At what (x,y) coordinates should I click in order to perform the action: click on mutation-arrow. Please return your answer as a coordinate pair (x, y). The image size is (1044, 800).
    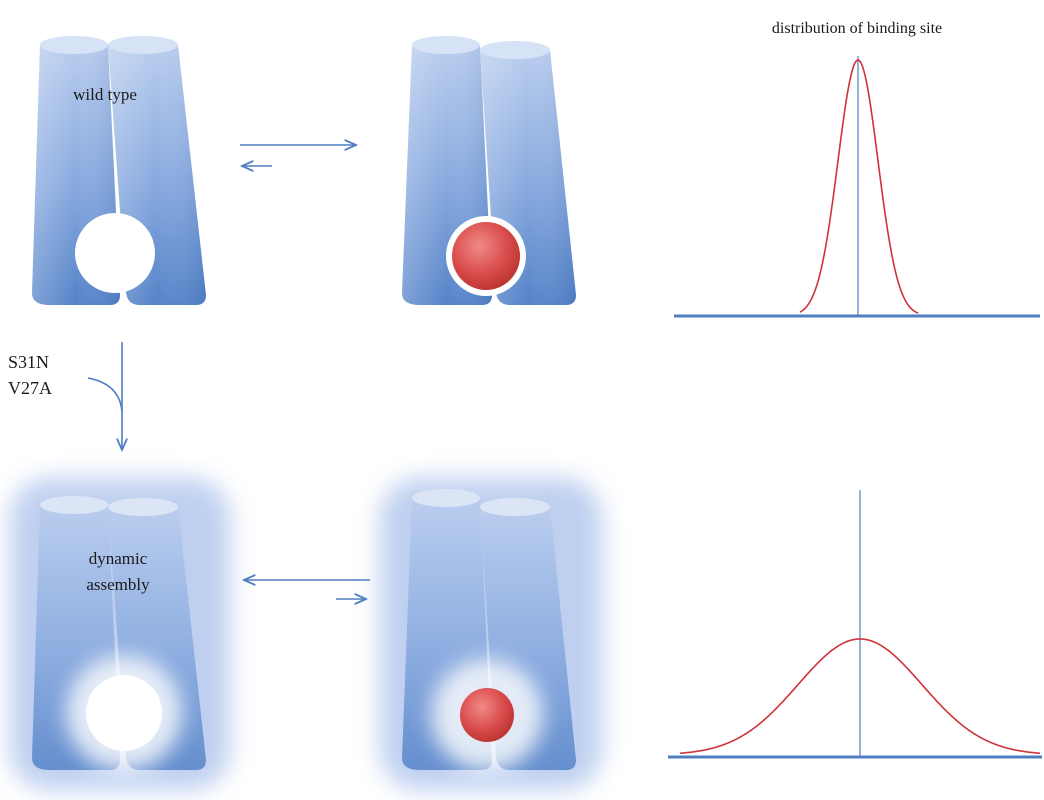
    Looking at the image, I should click on (104, 396).